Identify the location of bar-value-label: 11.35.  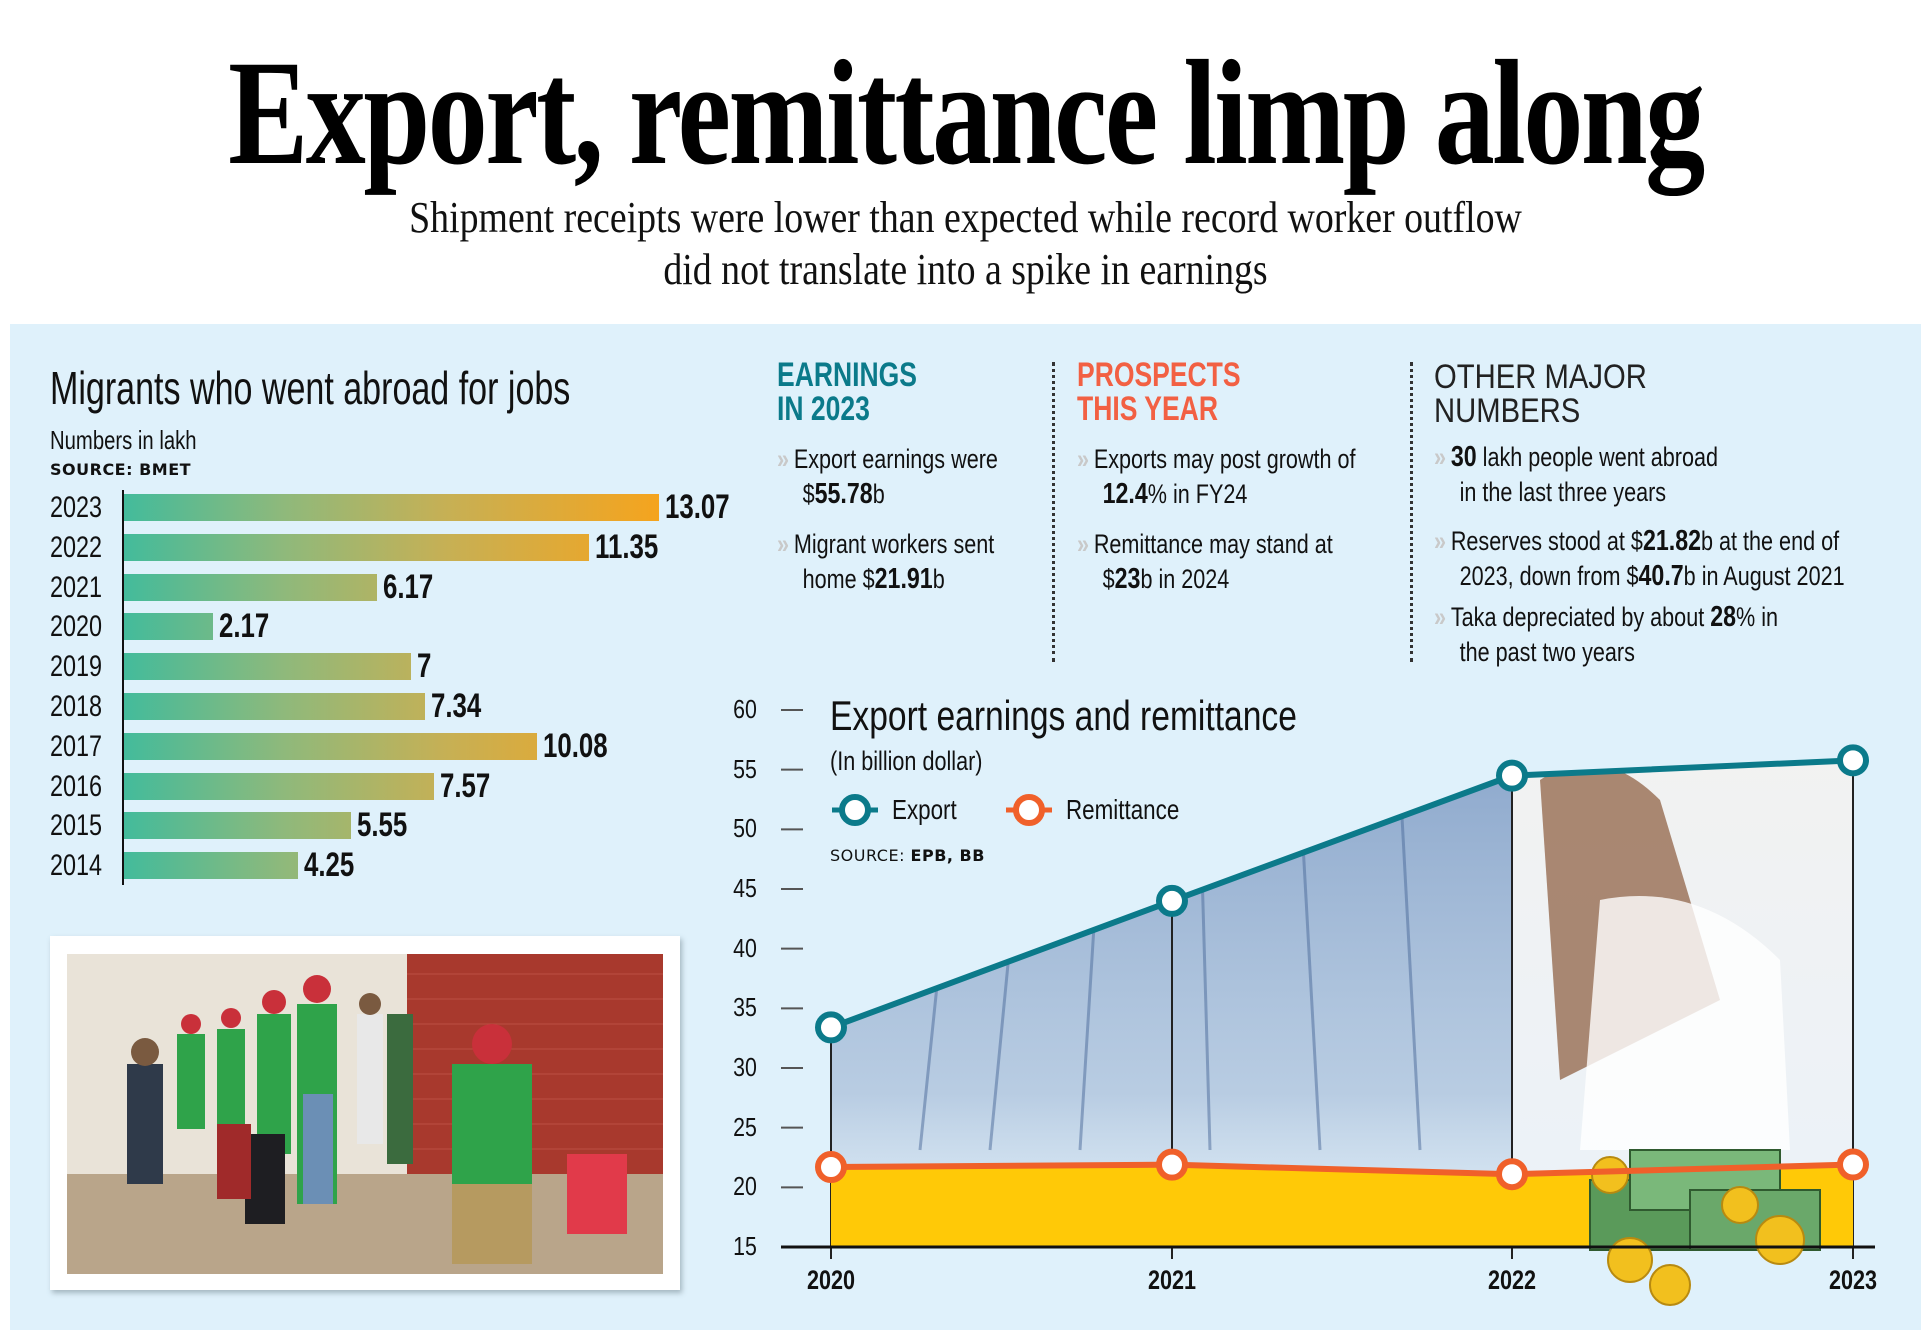
(626, 546).